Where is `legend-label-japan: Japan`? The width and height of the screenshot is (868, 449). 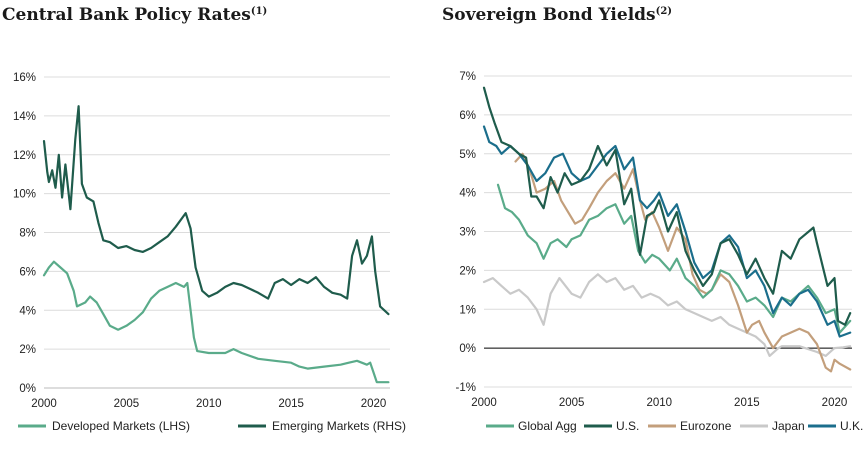 legend-label-japan: Japan is located at coordinates (788, 426).